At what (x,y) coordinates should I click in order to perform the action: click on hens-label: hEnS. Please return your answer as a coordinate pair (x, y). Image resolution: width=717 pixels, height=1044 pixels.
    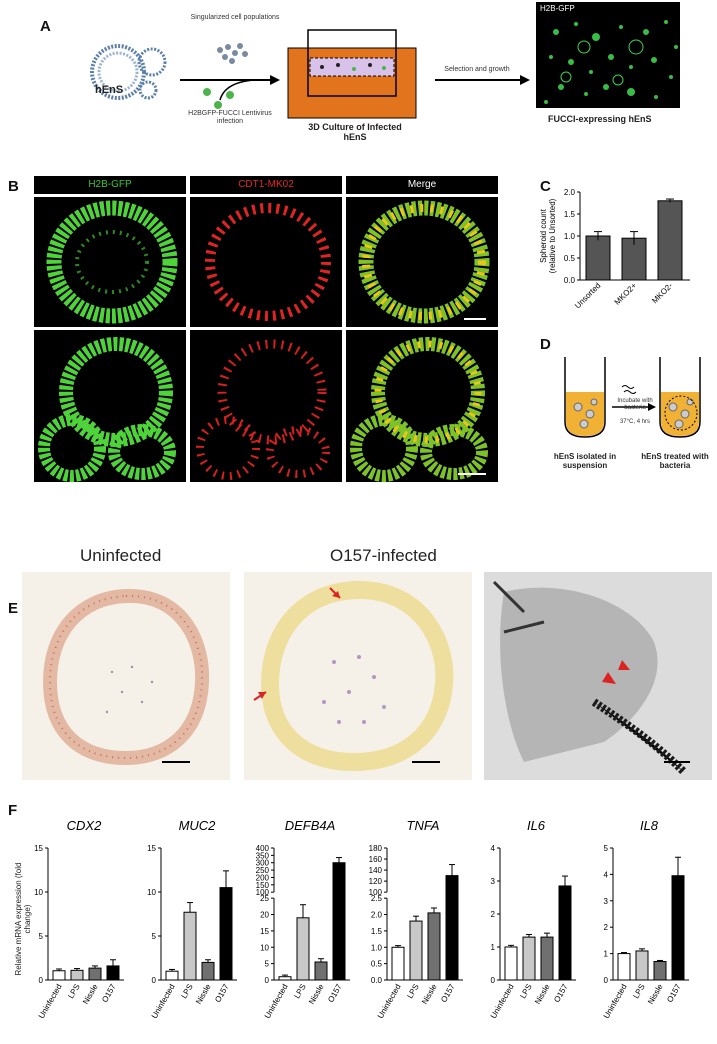
    Looking at the image, I should click on (109, 90).